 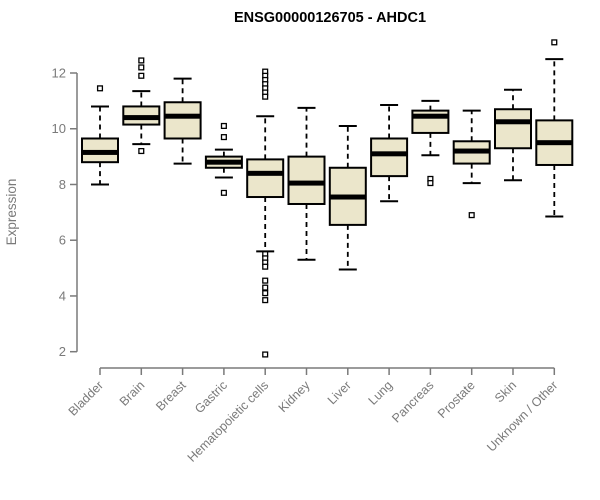 I want to click on y-tick-label: 8, so click(x=62, y=184).